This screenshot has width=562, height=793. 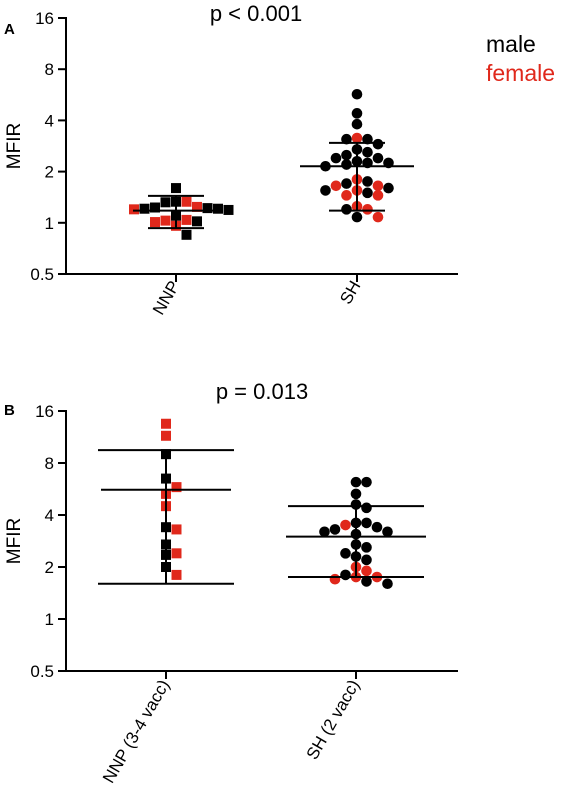 What do you see at coordinates (333, 720) in the screenshot?
I see `x-tick-label: SH (2 vacc)` at bounding box center [333, 720].